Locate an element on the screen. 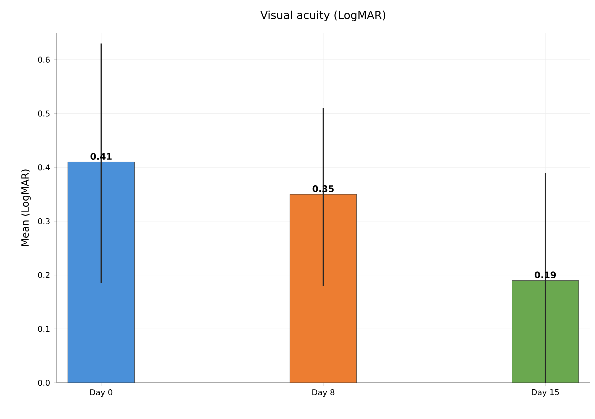 The height and width of the screenshot is (419, 595). y-axis-title: Mean (LogMAR) is located at coordinates (26, 208).